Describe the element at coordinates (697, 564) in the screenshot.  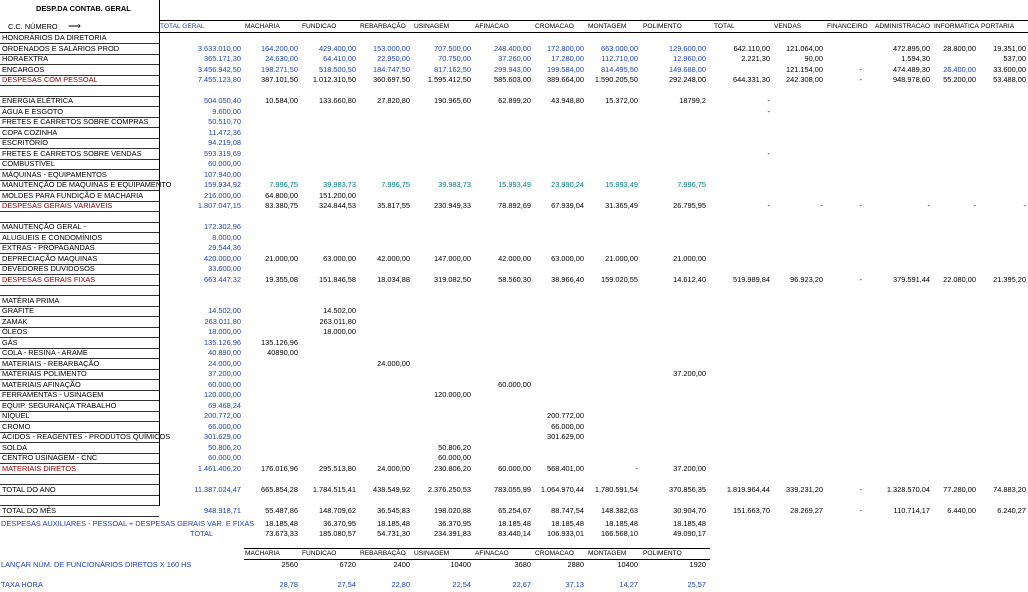
I see `funcionarios-cell: 1920` at that location.